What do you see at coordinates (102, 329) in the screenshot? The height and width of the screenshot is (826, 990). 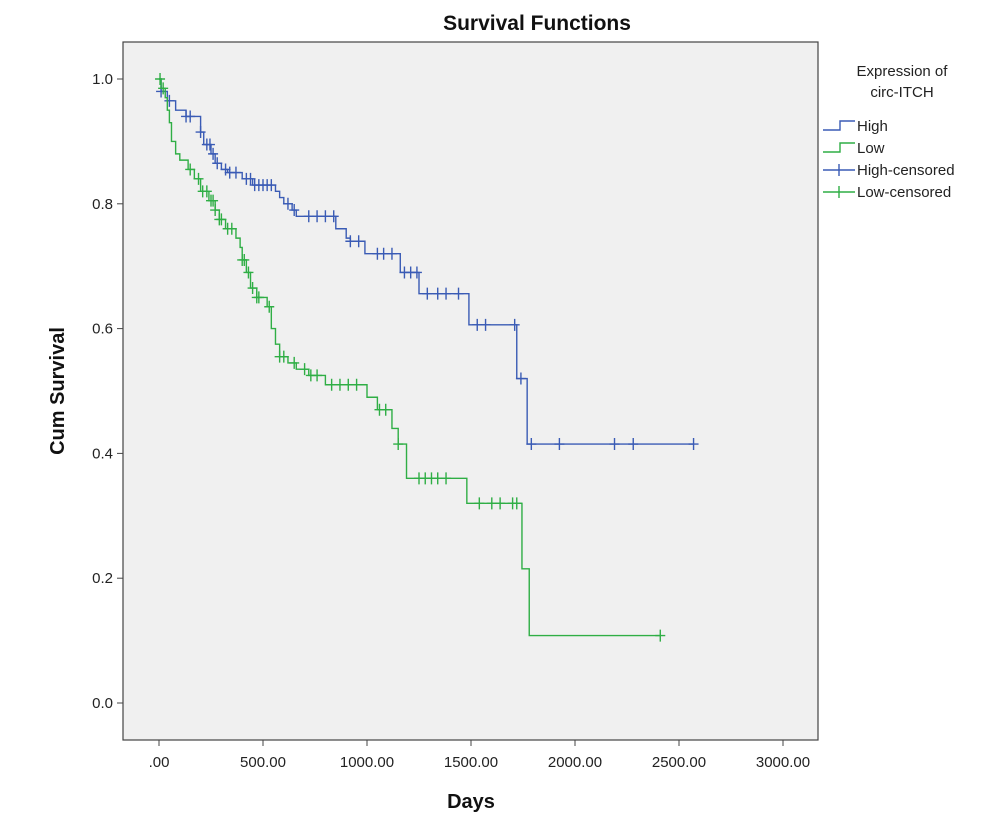 I see `y-tick-label: 0.6` at bounding box center [102, 329].